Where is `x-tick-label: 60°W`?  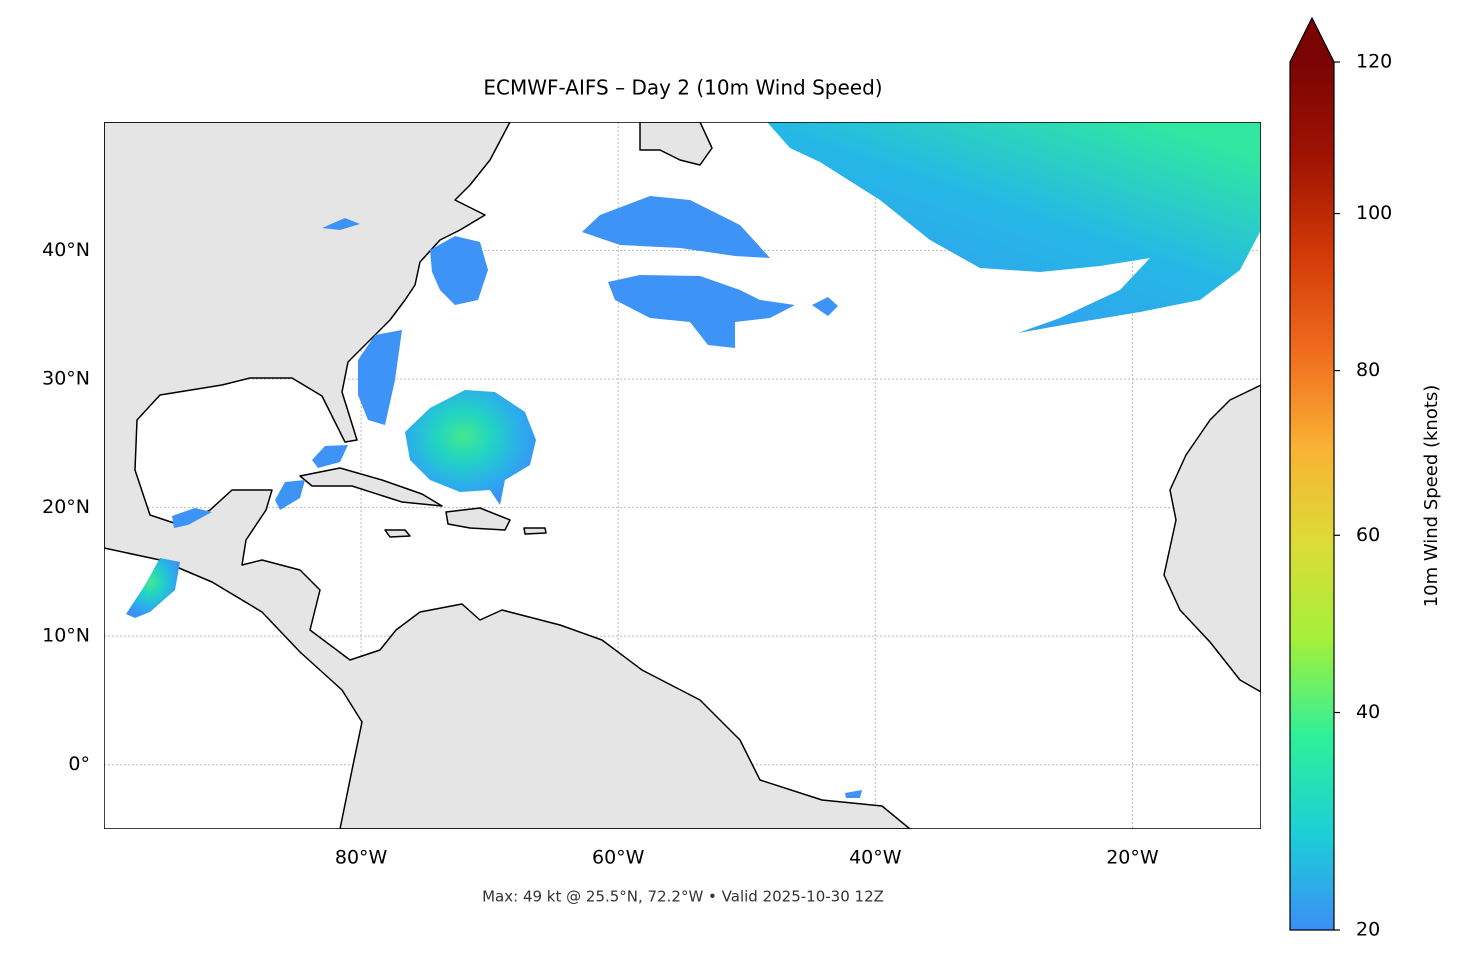
x-tick-label: 60°W is located at coordinates (618, 858).